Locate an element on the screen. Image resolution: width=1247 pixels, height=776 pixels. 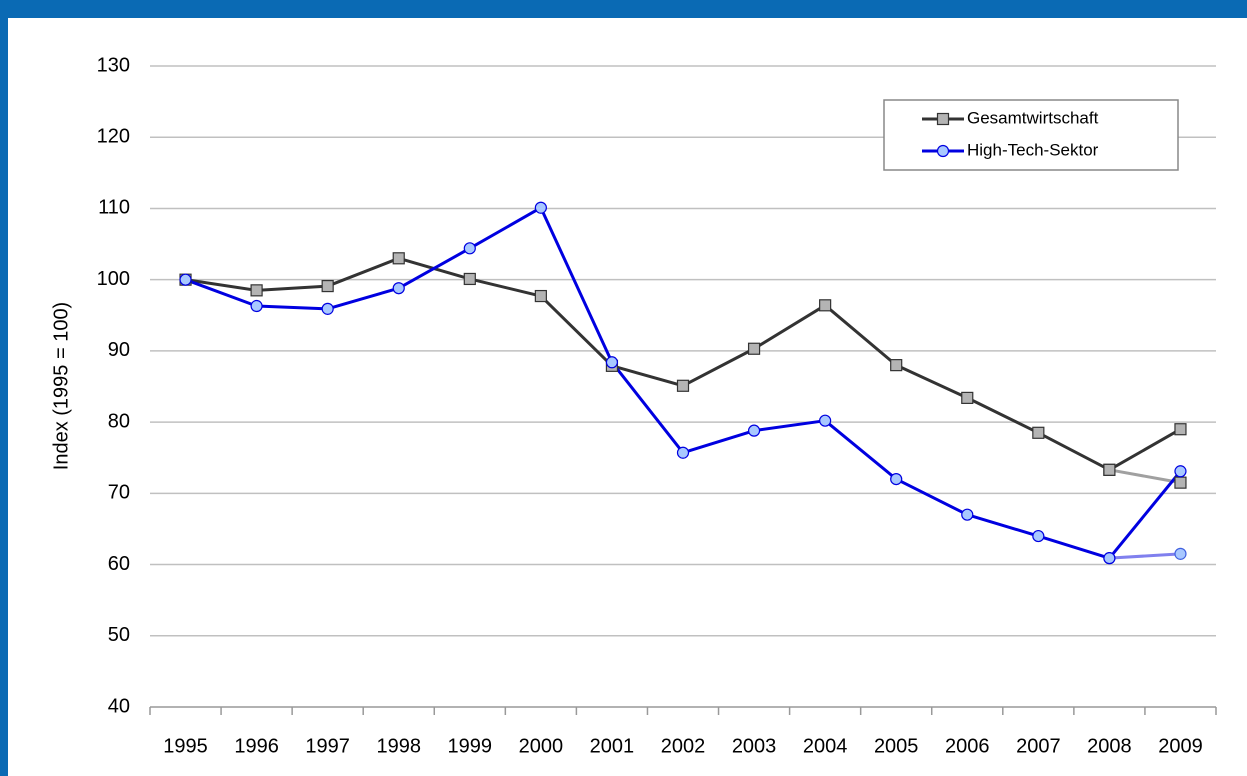
x-tick-label: 2009 is located at coordinates (1180, 746).